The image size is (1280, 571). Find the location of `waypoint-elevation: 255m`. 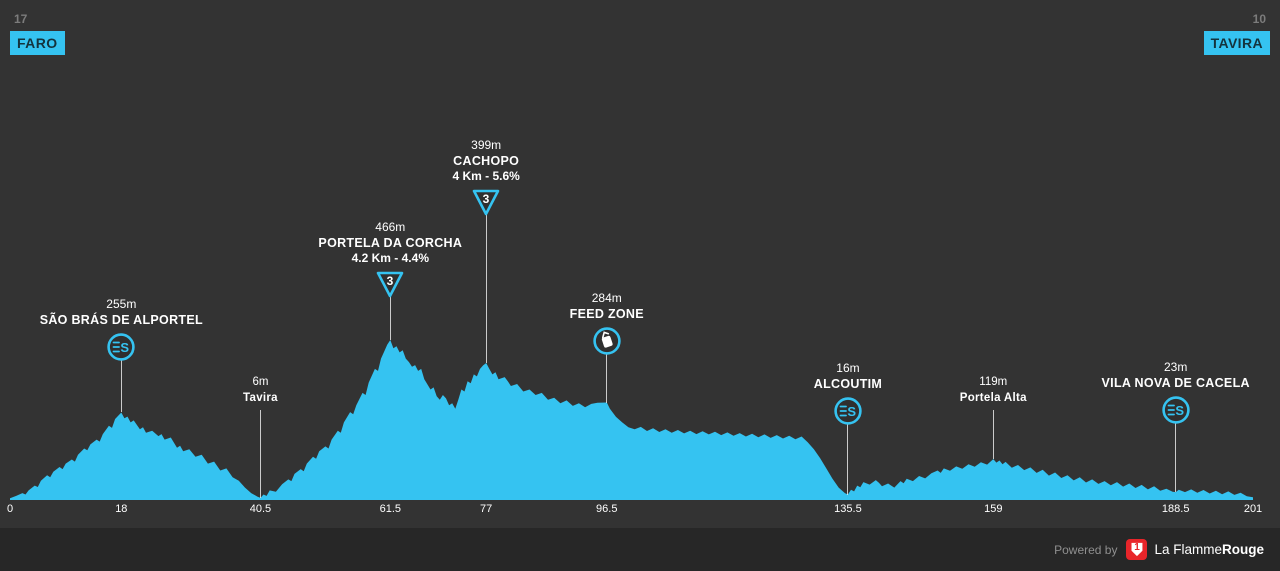

waypoint-elevation: 255m is located at coordinates (121, 304).